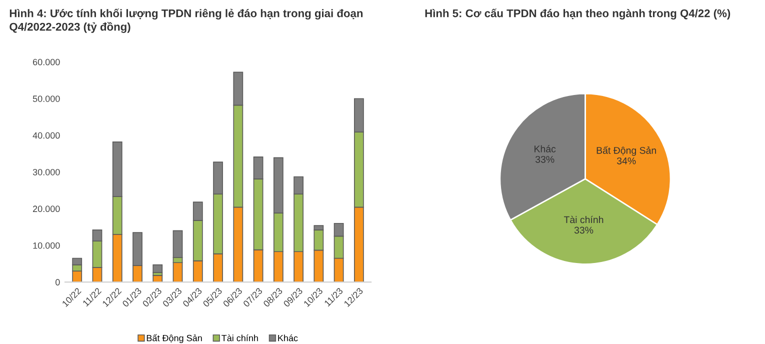  What do you see at coordinates (174, 339) in the screenshot?
I see `legend-label: Bất Động Sản` at bounding box center [174, 339].